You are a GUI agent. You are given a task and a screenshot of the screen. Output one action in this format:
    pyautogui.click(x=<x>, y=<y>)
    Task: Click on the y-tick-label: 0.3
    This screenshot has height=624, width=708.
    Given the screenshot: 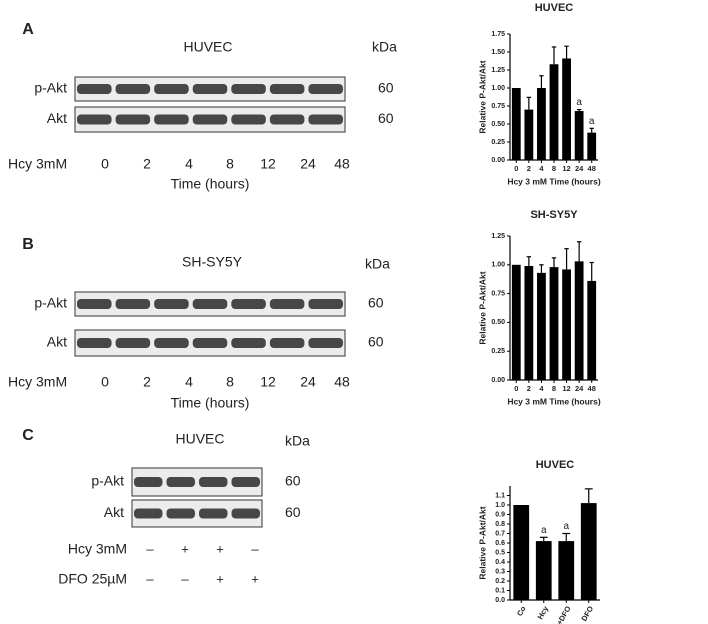 What is the action you would take?
    pyautogui.click(x=500, y=571)
    